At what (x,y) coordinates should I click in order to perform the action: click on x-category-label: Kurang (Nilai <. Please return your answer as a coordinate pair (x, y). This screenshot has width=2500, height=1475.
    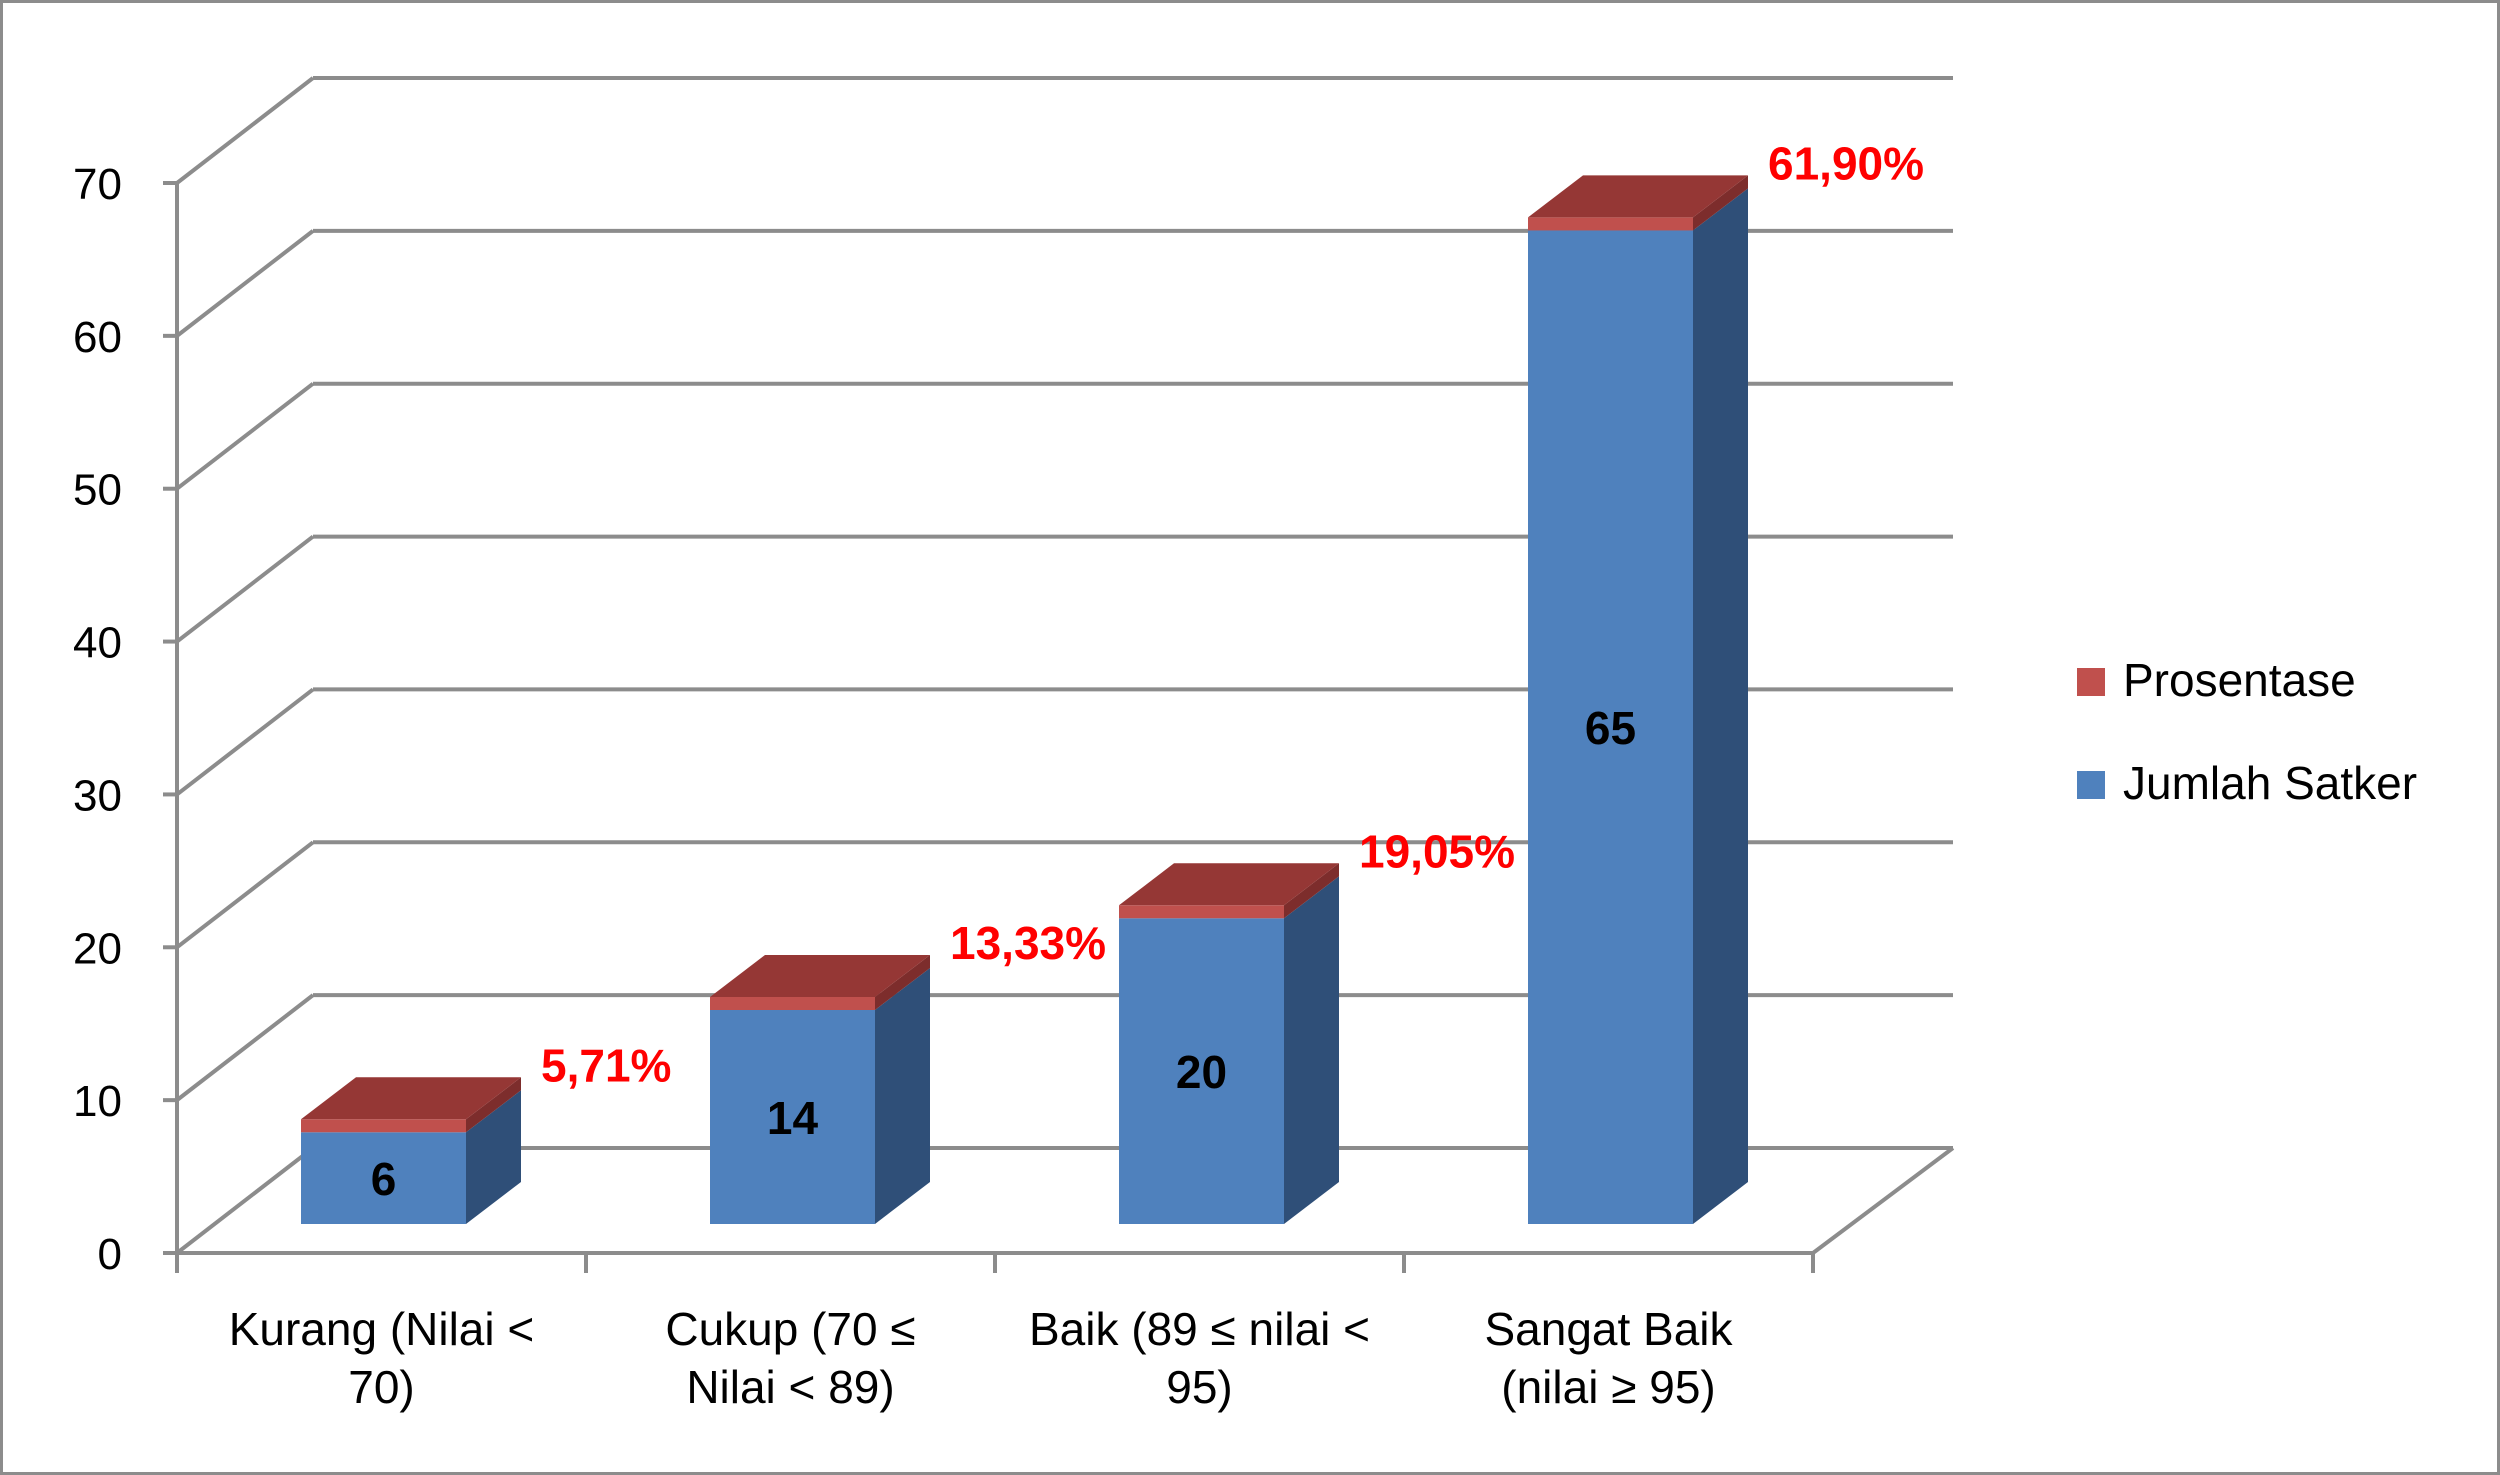
    Looking at the image, I should click on (382, 1329).